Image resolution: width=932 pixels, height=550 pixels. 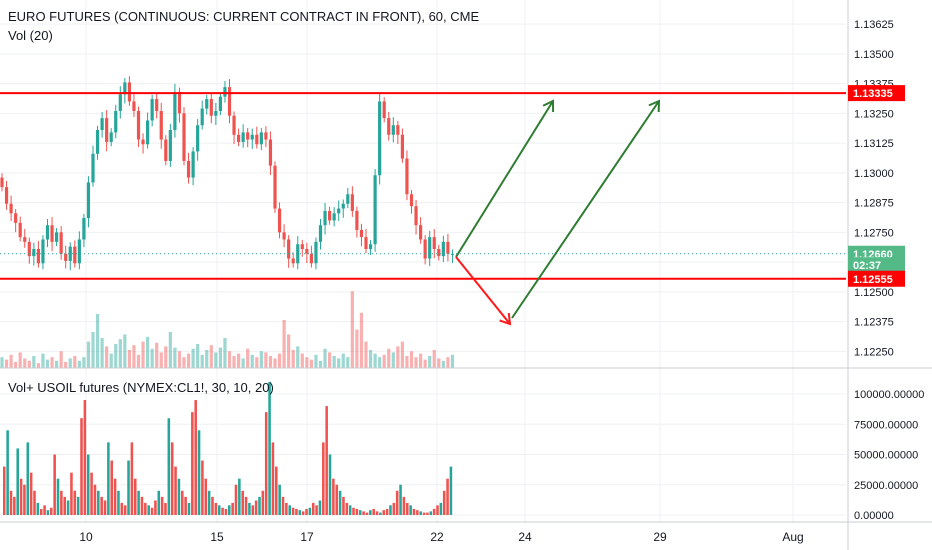 What do you see at coordinates (886, 486) in the screenshot?
I see `volume-tick-label: 25000.00000` at bounding box center [886, 486].